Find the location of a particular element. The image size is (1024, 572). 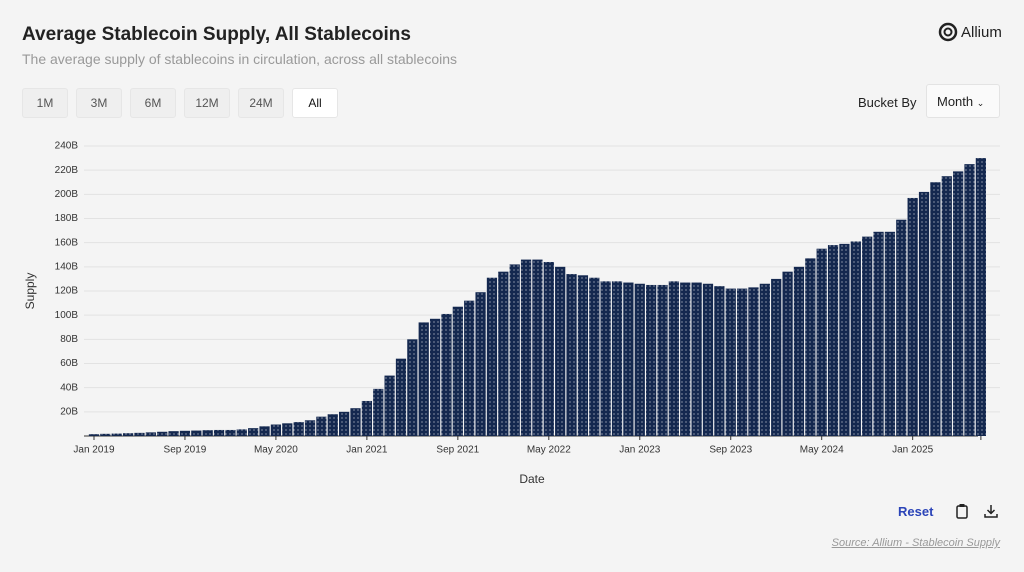

range-button: 24M is located at coordinates (261, 103).